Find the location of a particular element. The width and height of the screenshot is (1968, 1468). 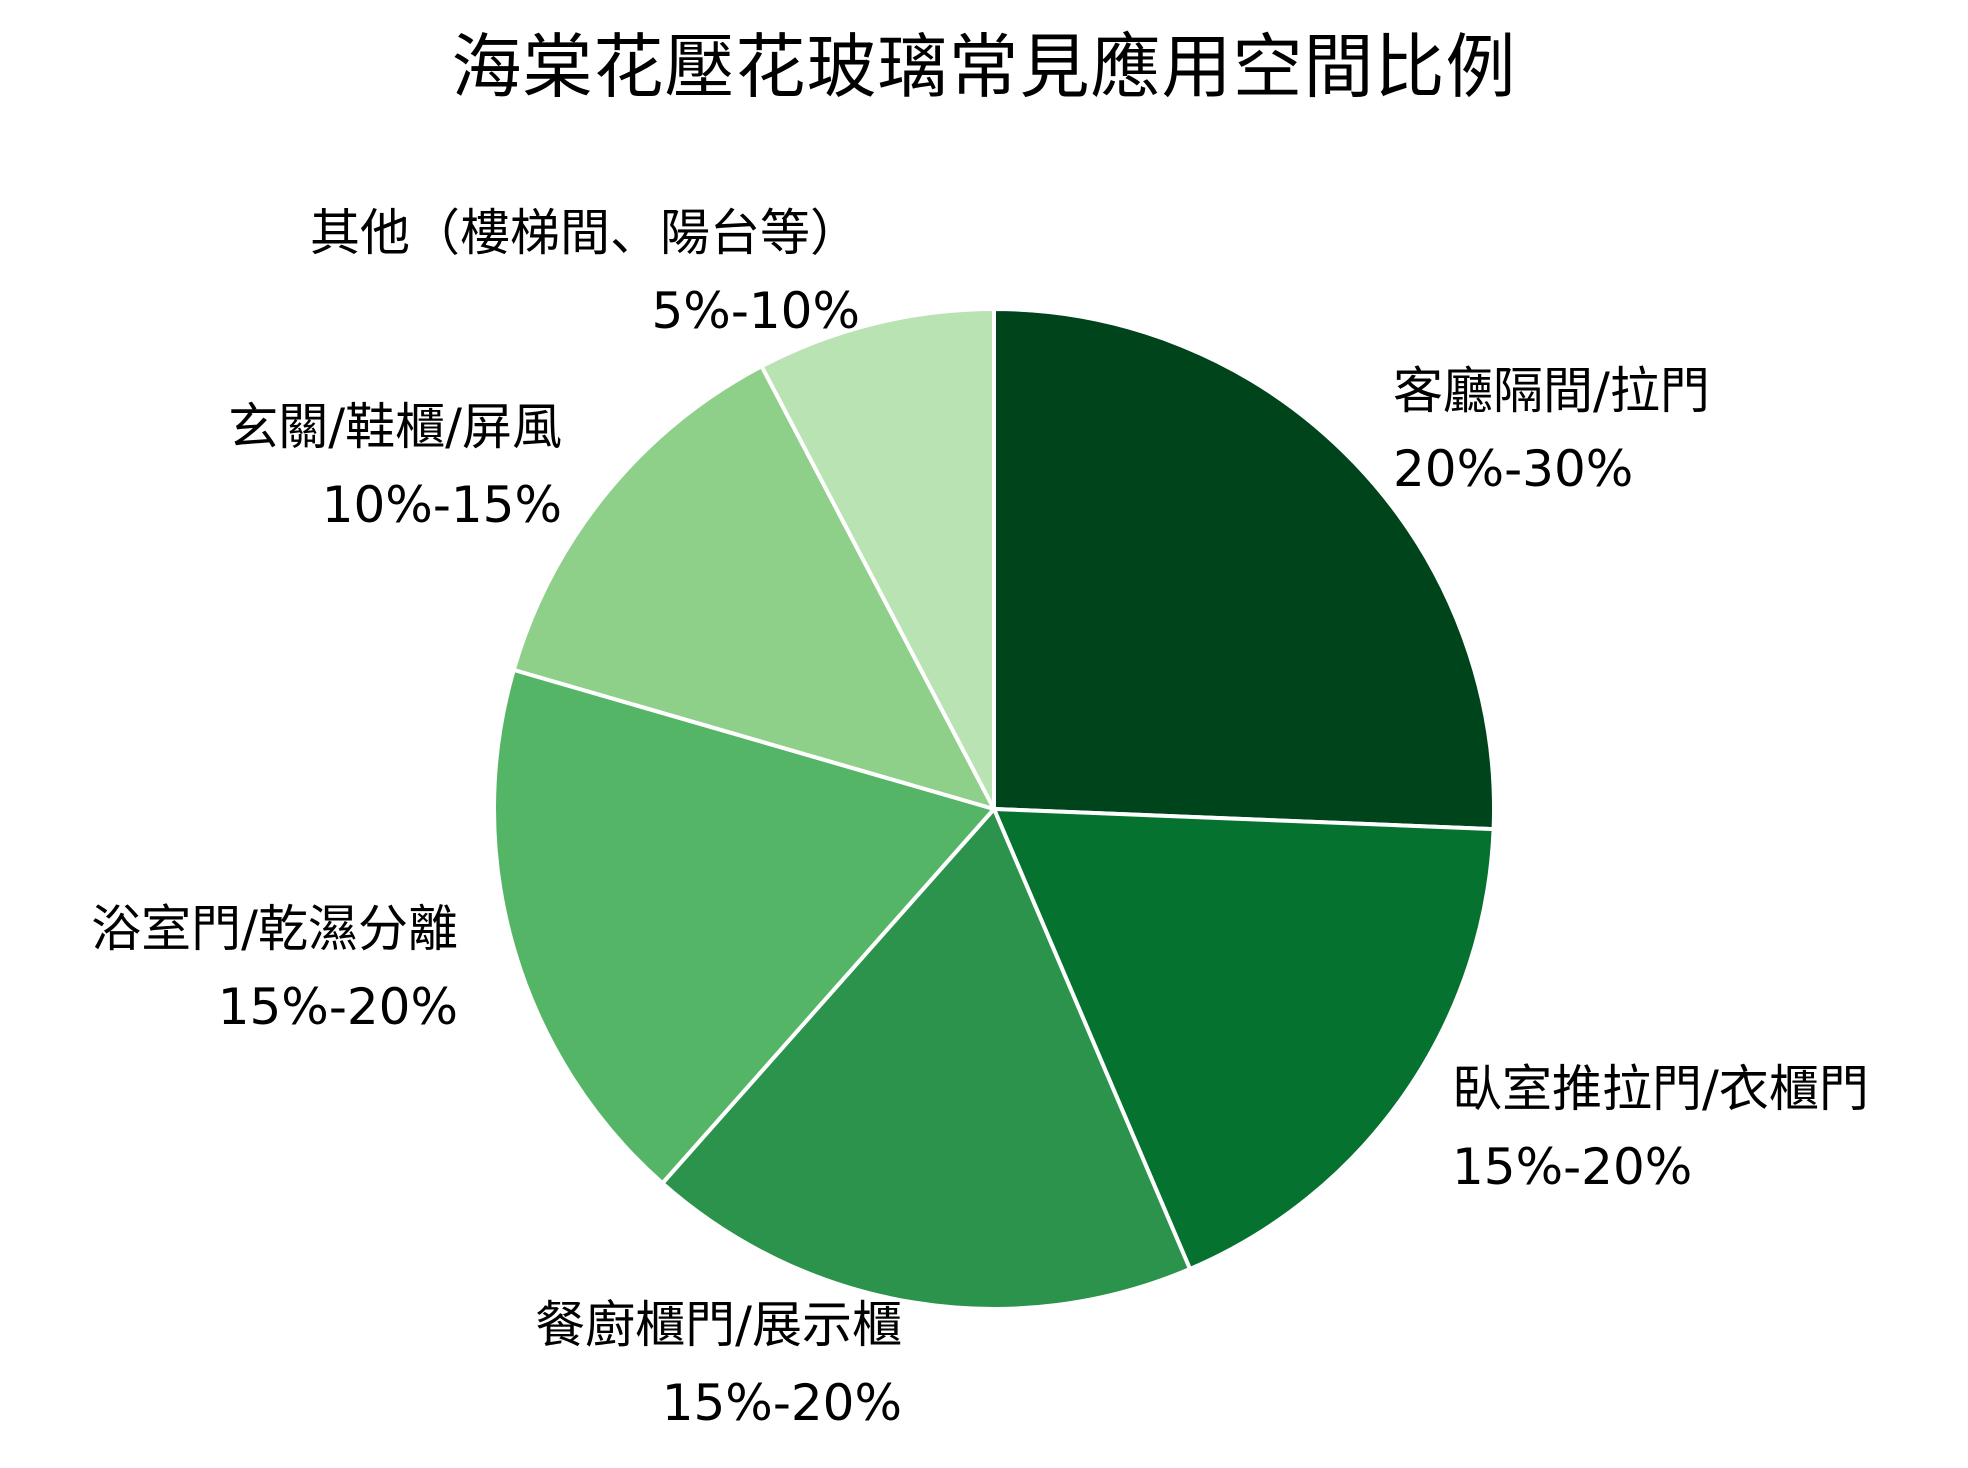

label-other: 其他（樓梯間、陽台等） 5%-10% is located at coordinates (585, 272).